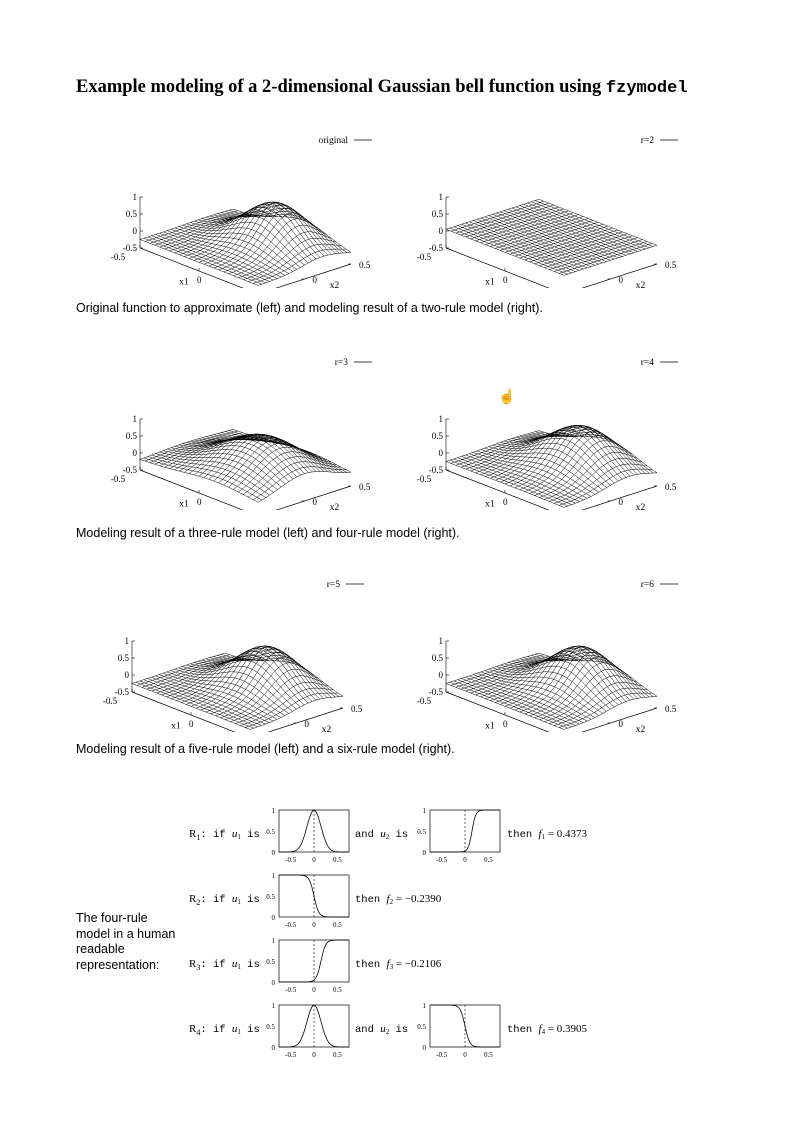 The height and width of the screenshot is (1123, 794). Describe the element at coordinates (224, 965) in the screenshot. I see `rule-3-label: R3: if u1 is` at that location.